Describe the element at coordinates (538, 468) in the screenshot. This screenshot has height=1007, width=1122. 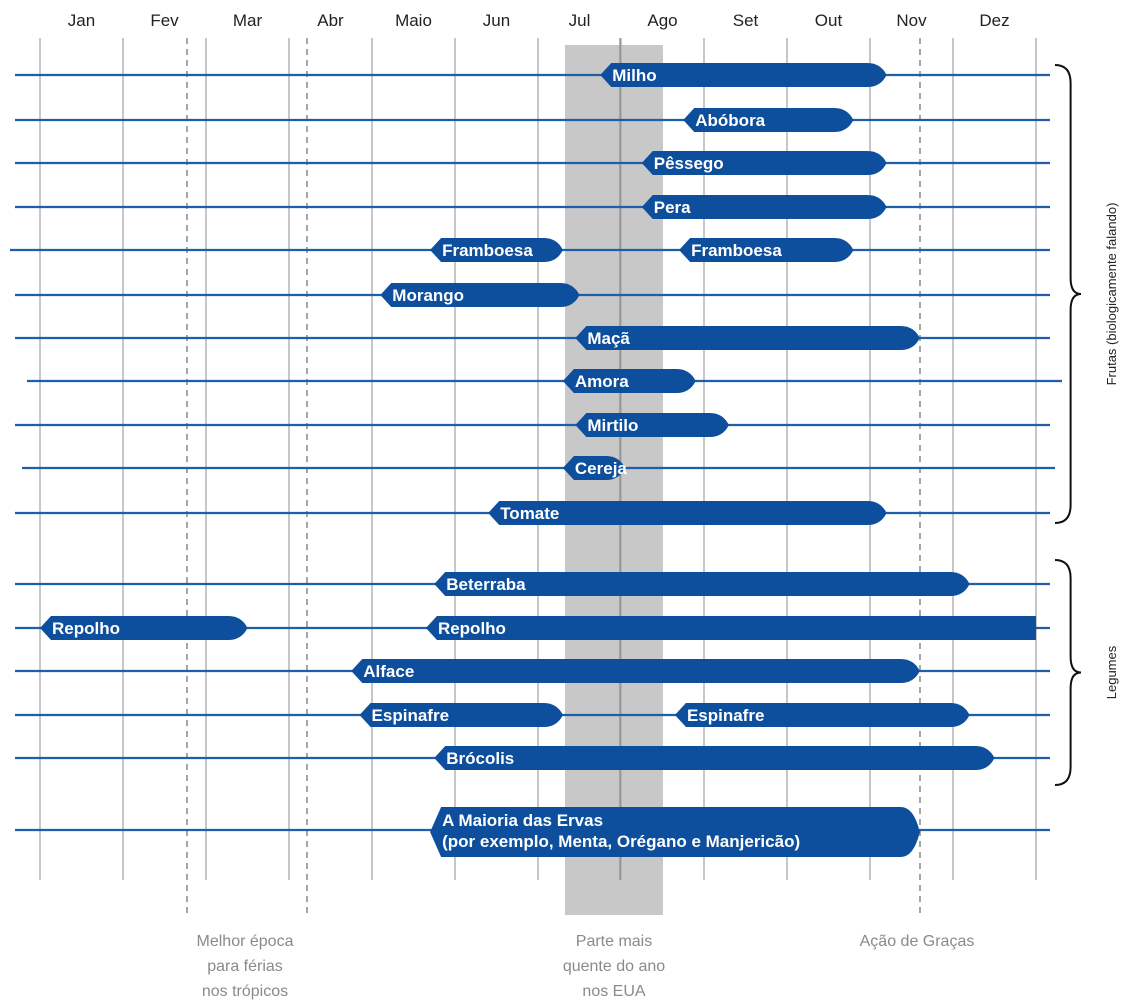
I see `produce-row: Cereja` at that location.